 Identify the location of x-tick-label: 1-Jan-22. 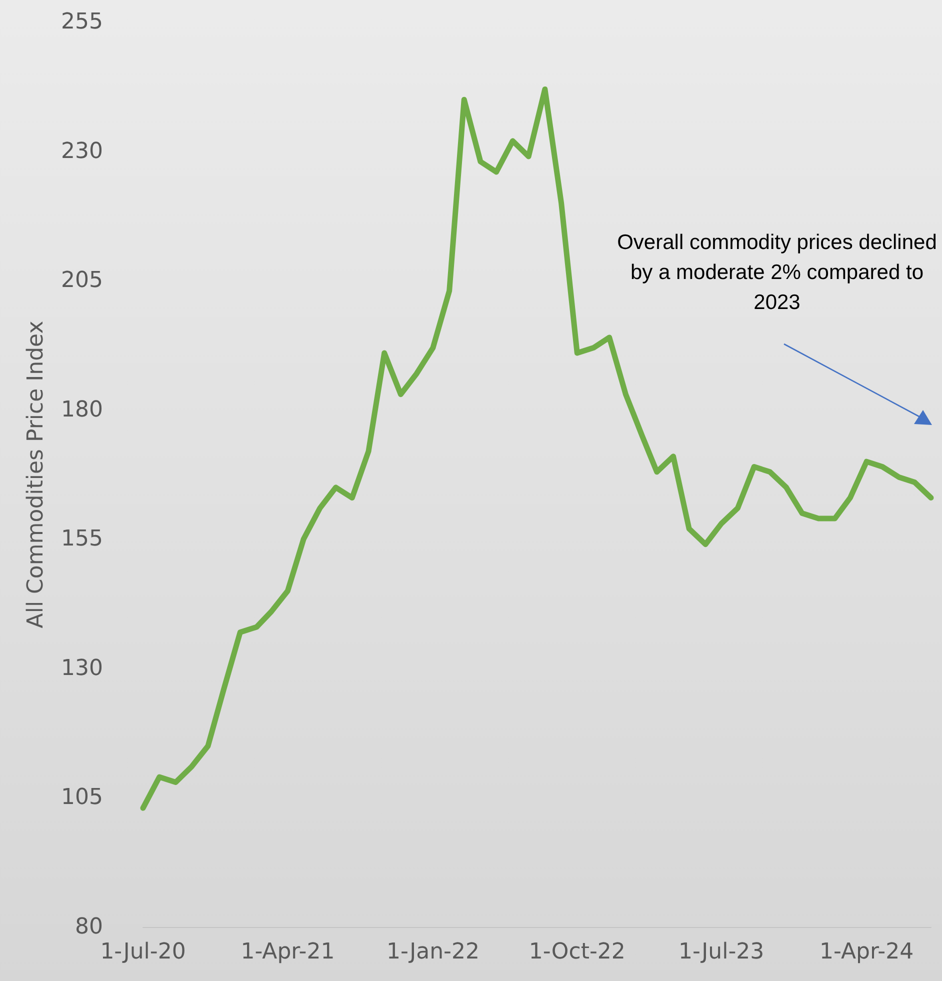
(433, 952).